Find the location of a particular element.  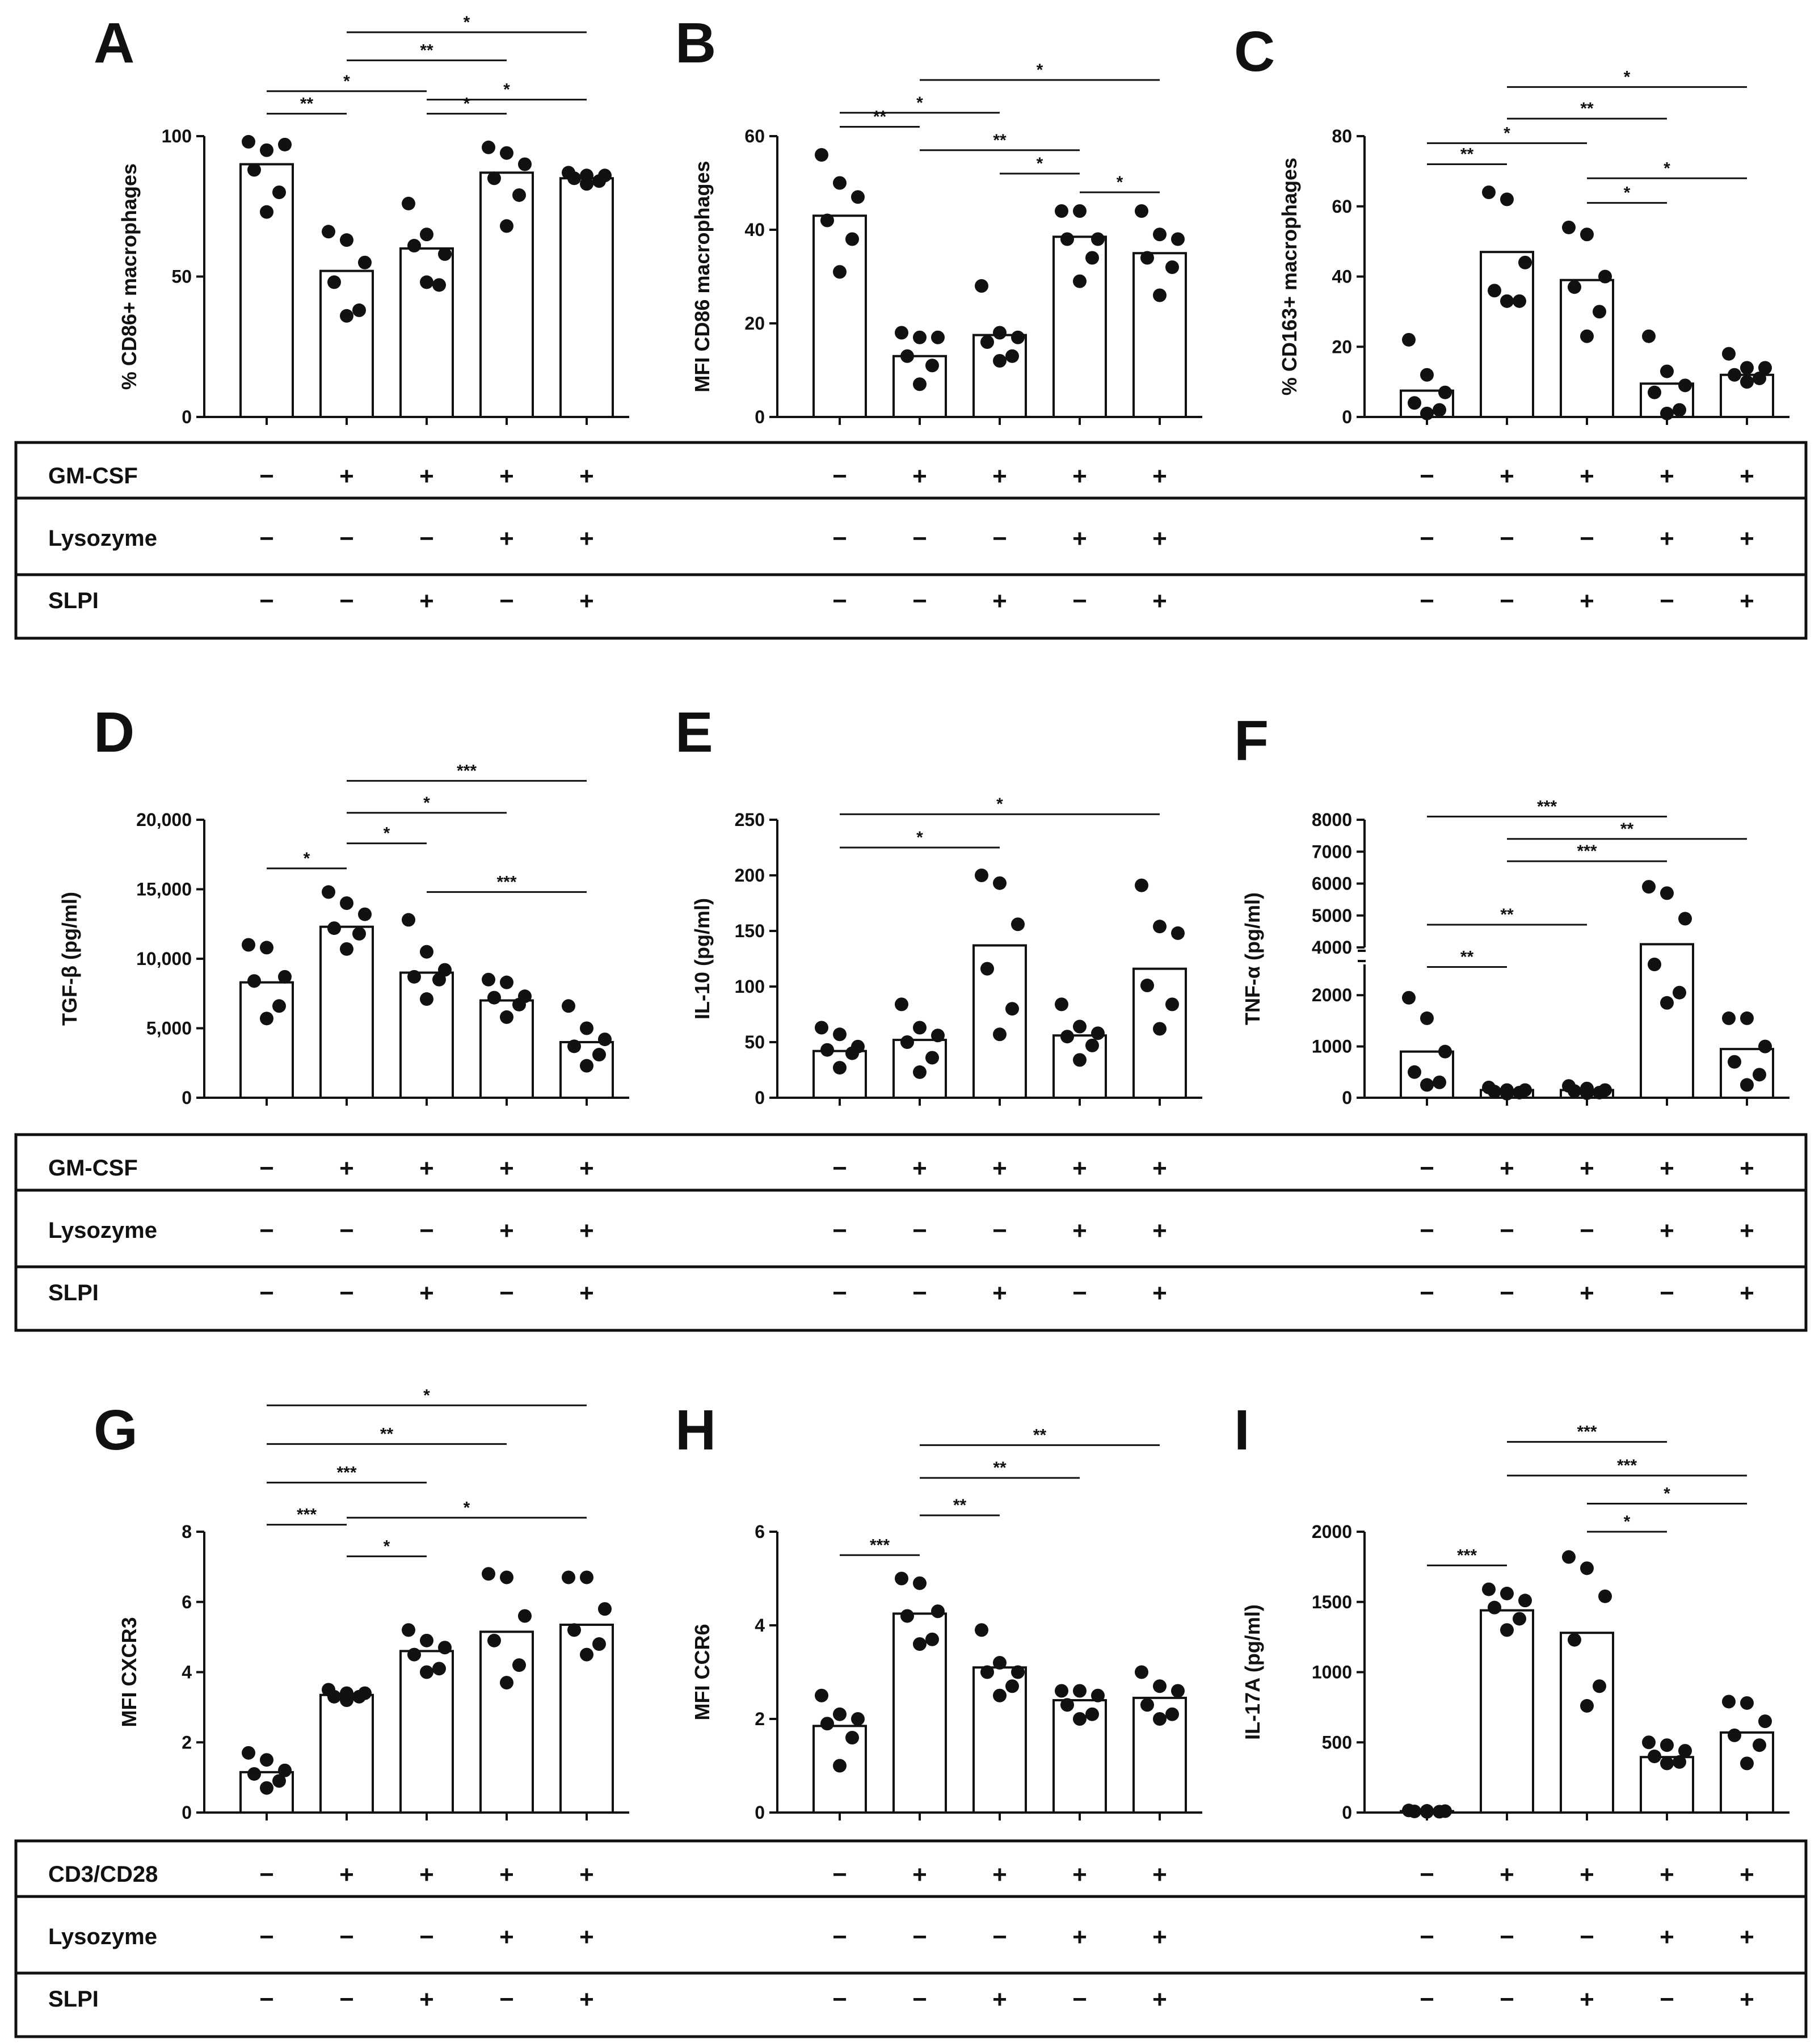

y-tick-label: 1500 is located at coordinates (1332, 1602).